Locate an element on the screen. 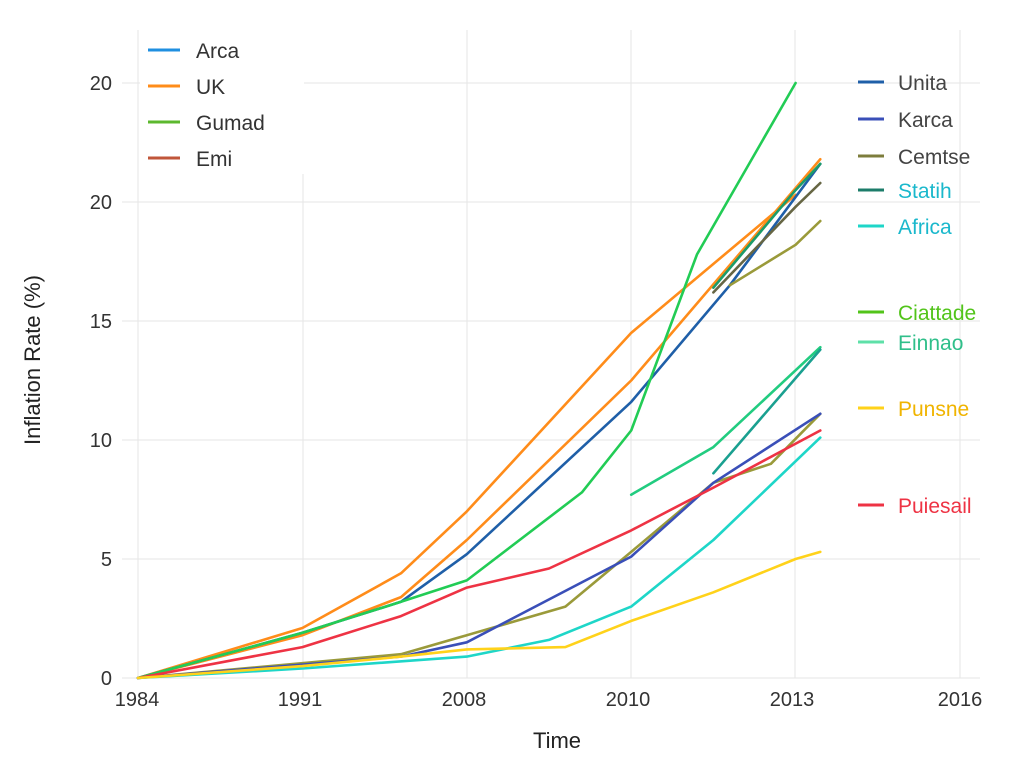 The height and width of the screenshot is (766, 1024). legend-label: Gumad is located at coordinates (230, 123).